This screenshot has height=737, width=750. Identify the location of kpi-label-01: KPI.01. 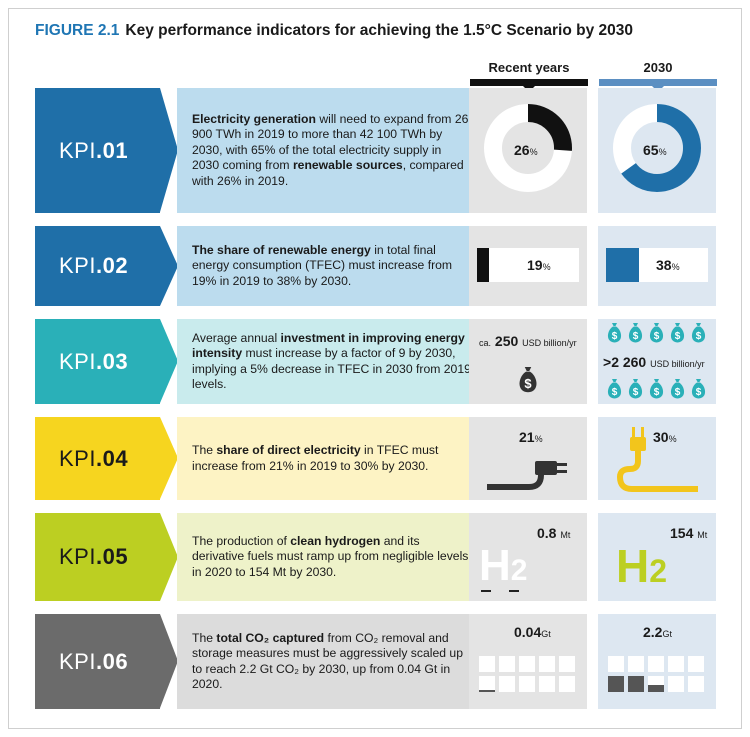
(94, 150).